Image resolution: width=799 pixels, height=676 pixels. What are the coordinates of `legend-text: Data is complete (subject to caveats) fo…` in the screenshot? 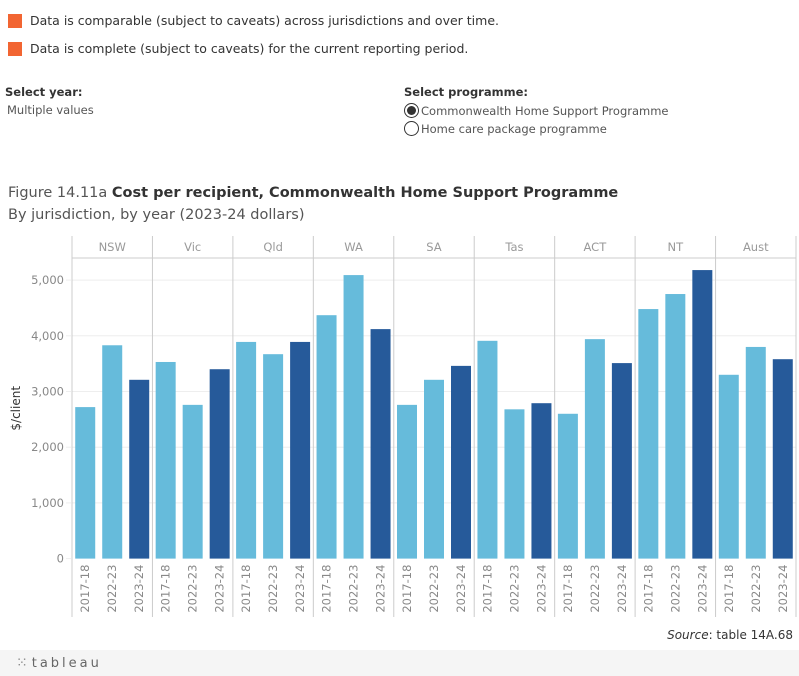 It's located at (249, 48).